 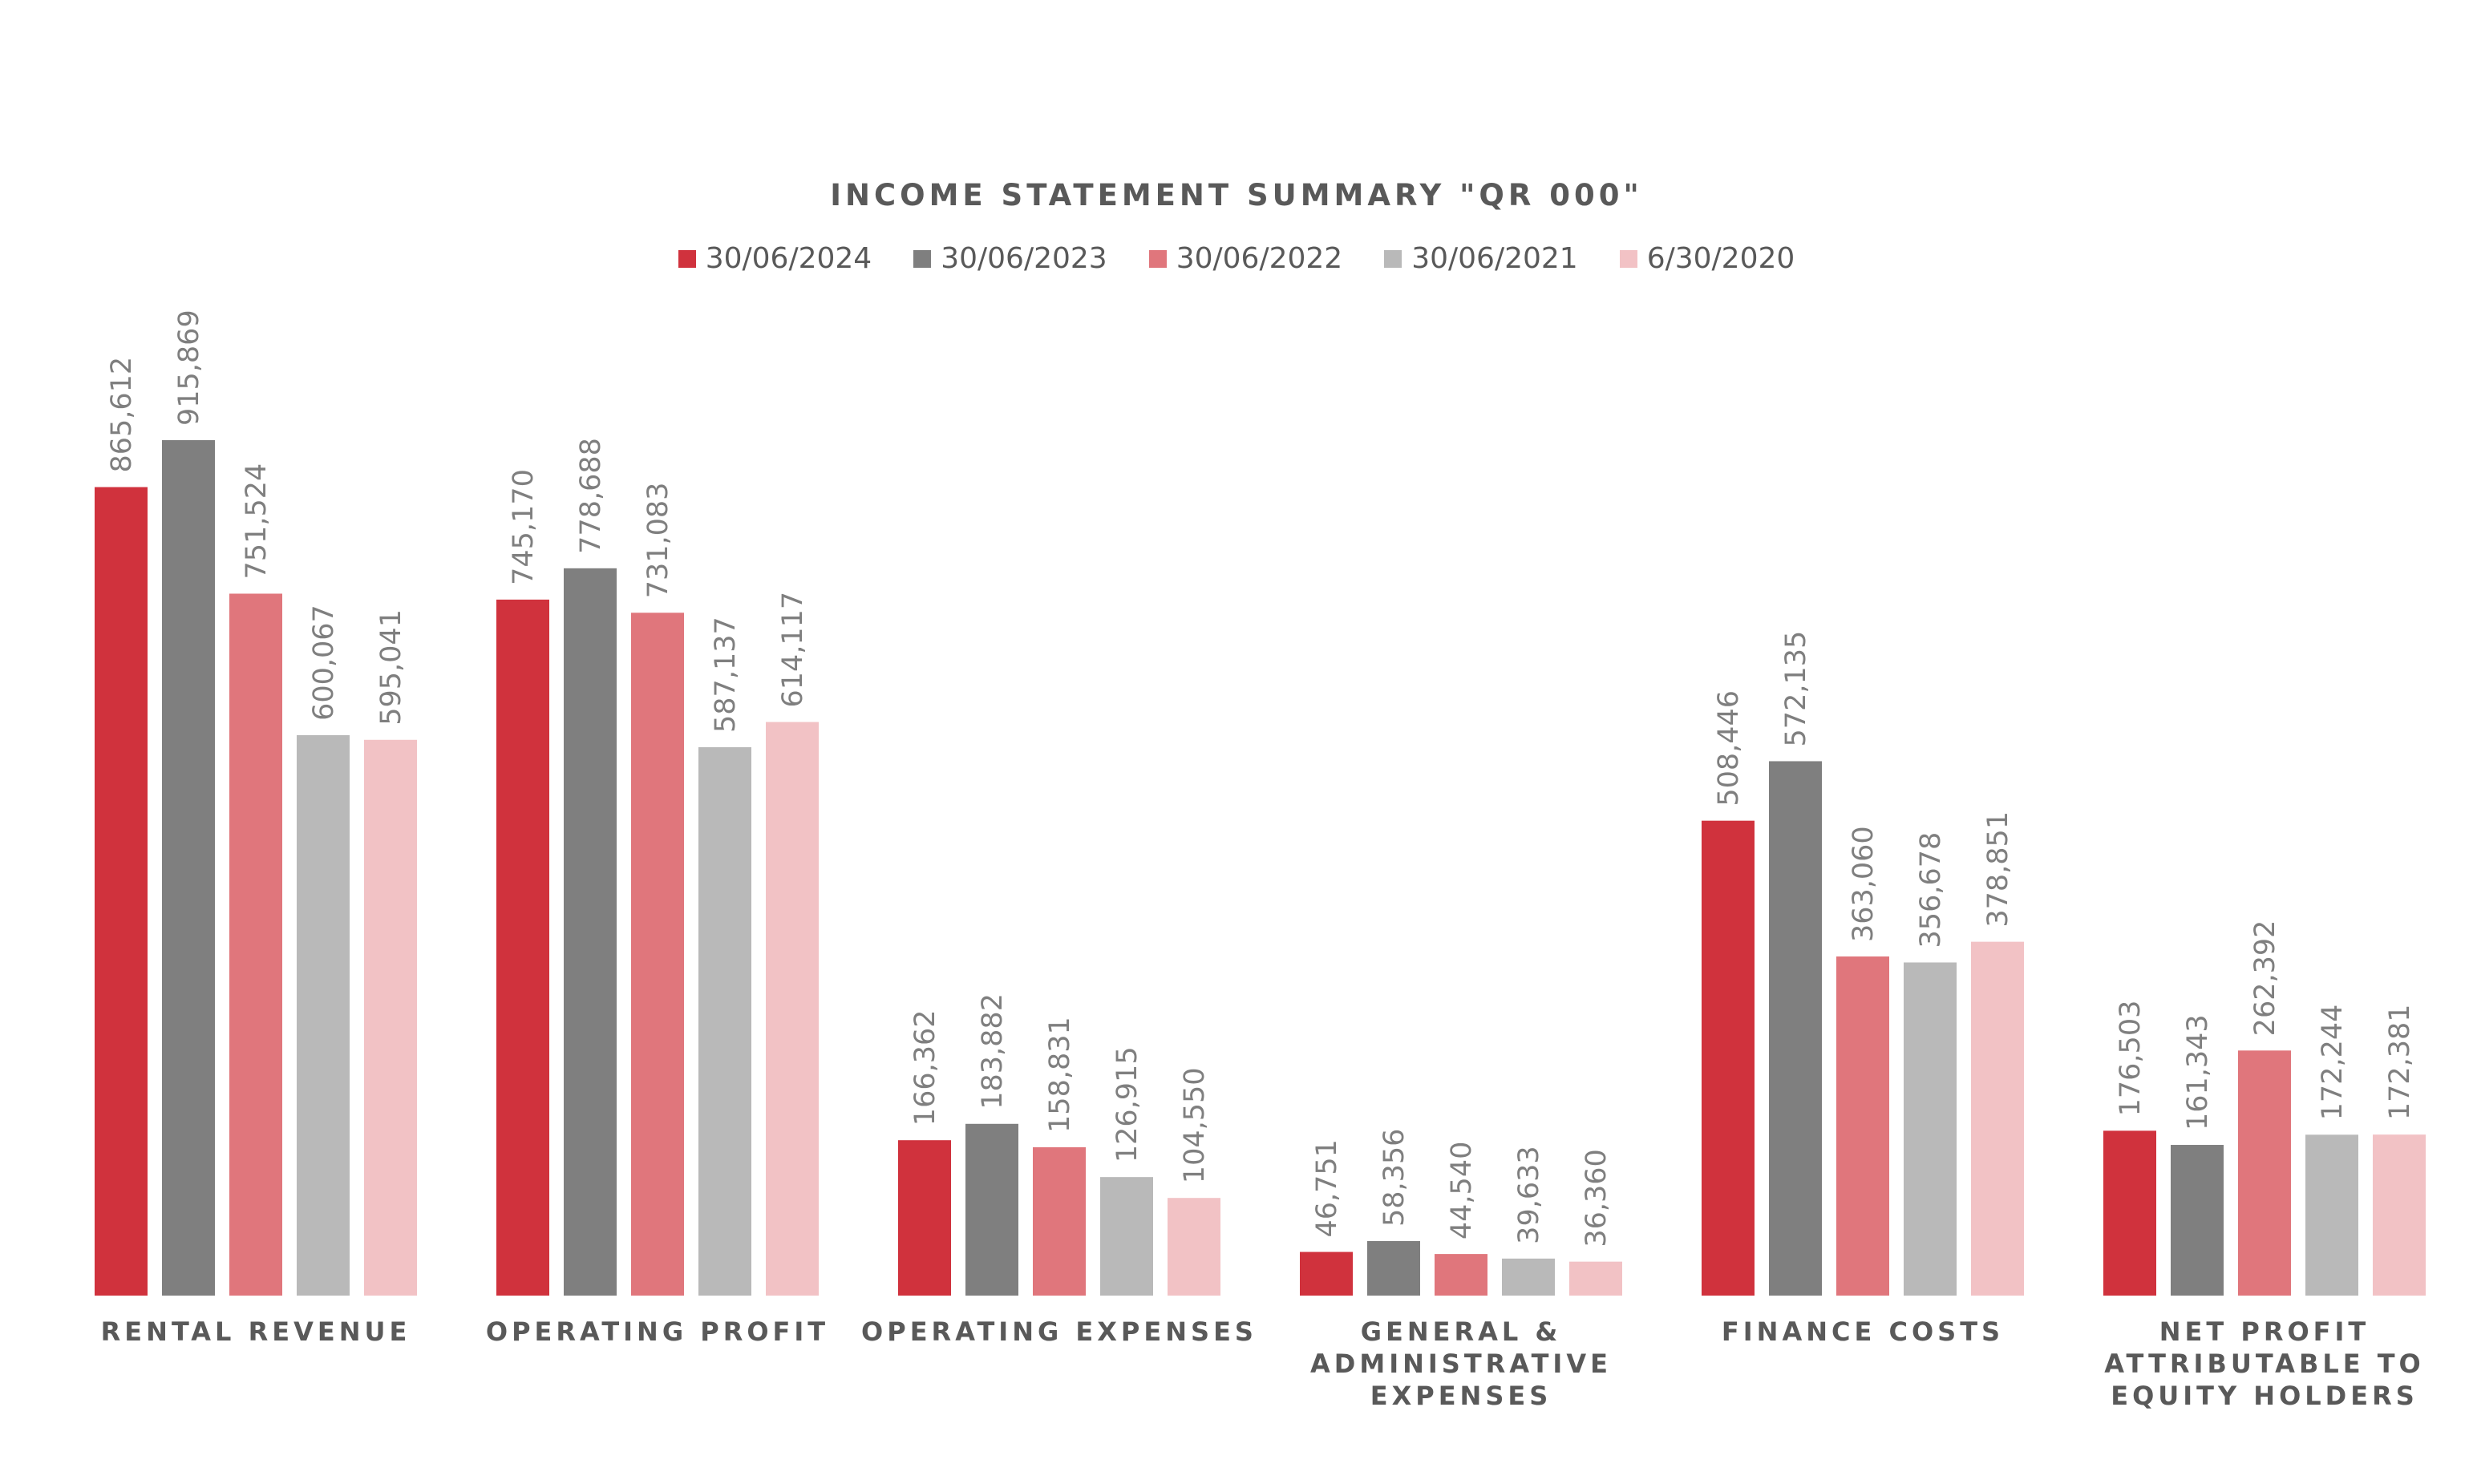 What do you see at coordinates (1720, 258) in the screenshot?
I see `legend-label: 6/30/2020` at bounding box center [1720, 258].